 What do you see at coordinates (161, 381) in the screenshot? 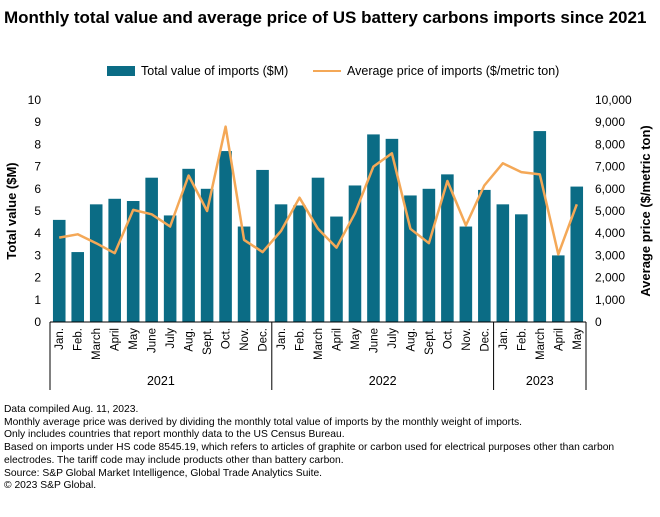
I see `group-label: 2021` at bounding box center [161, 381].